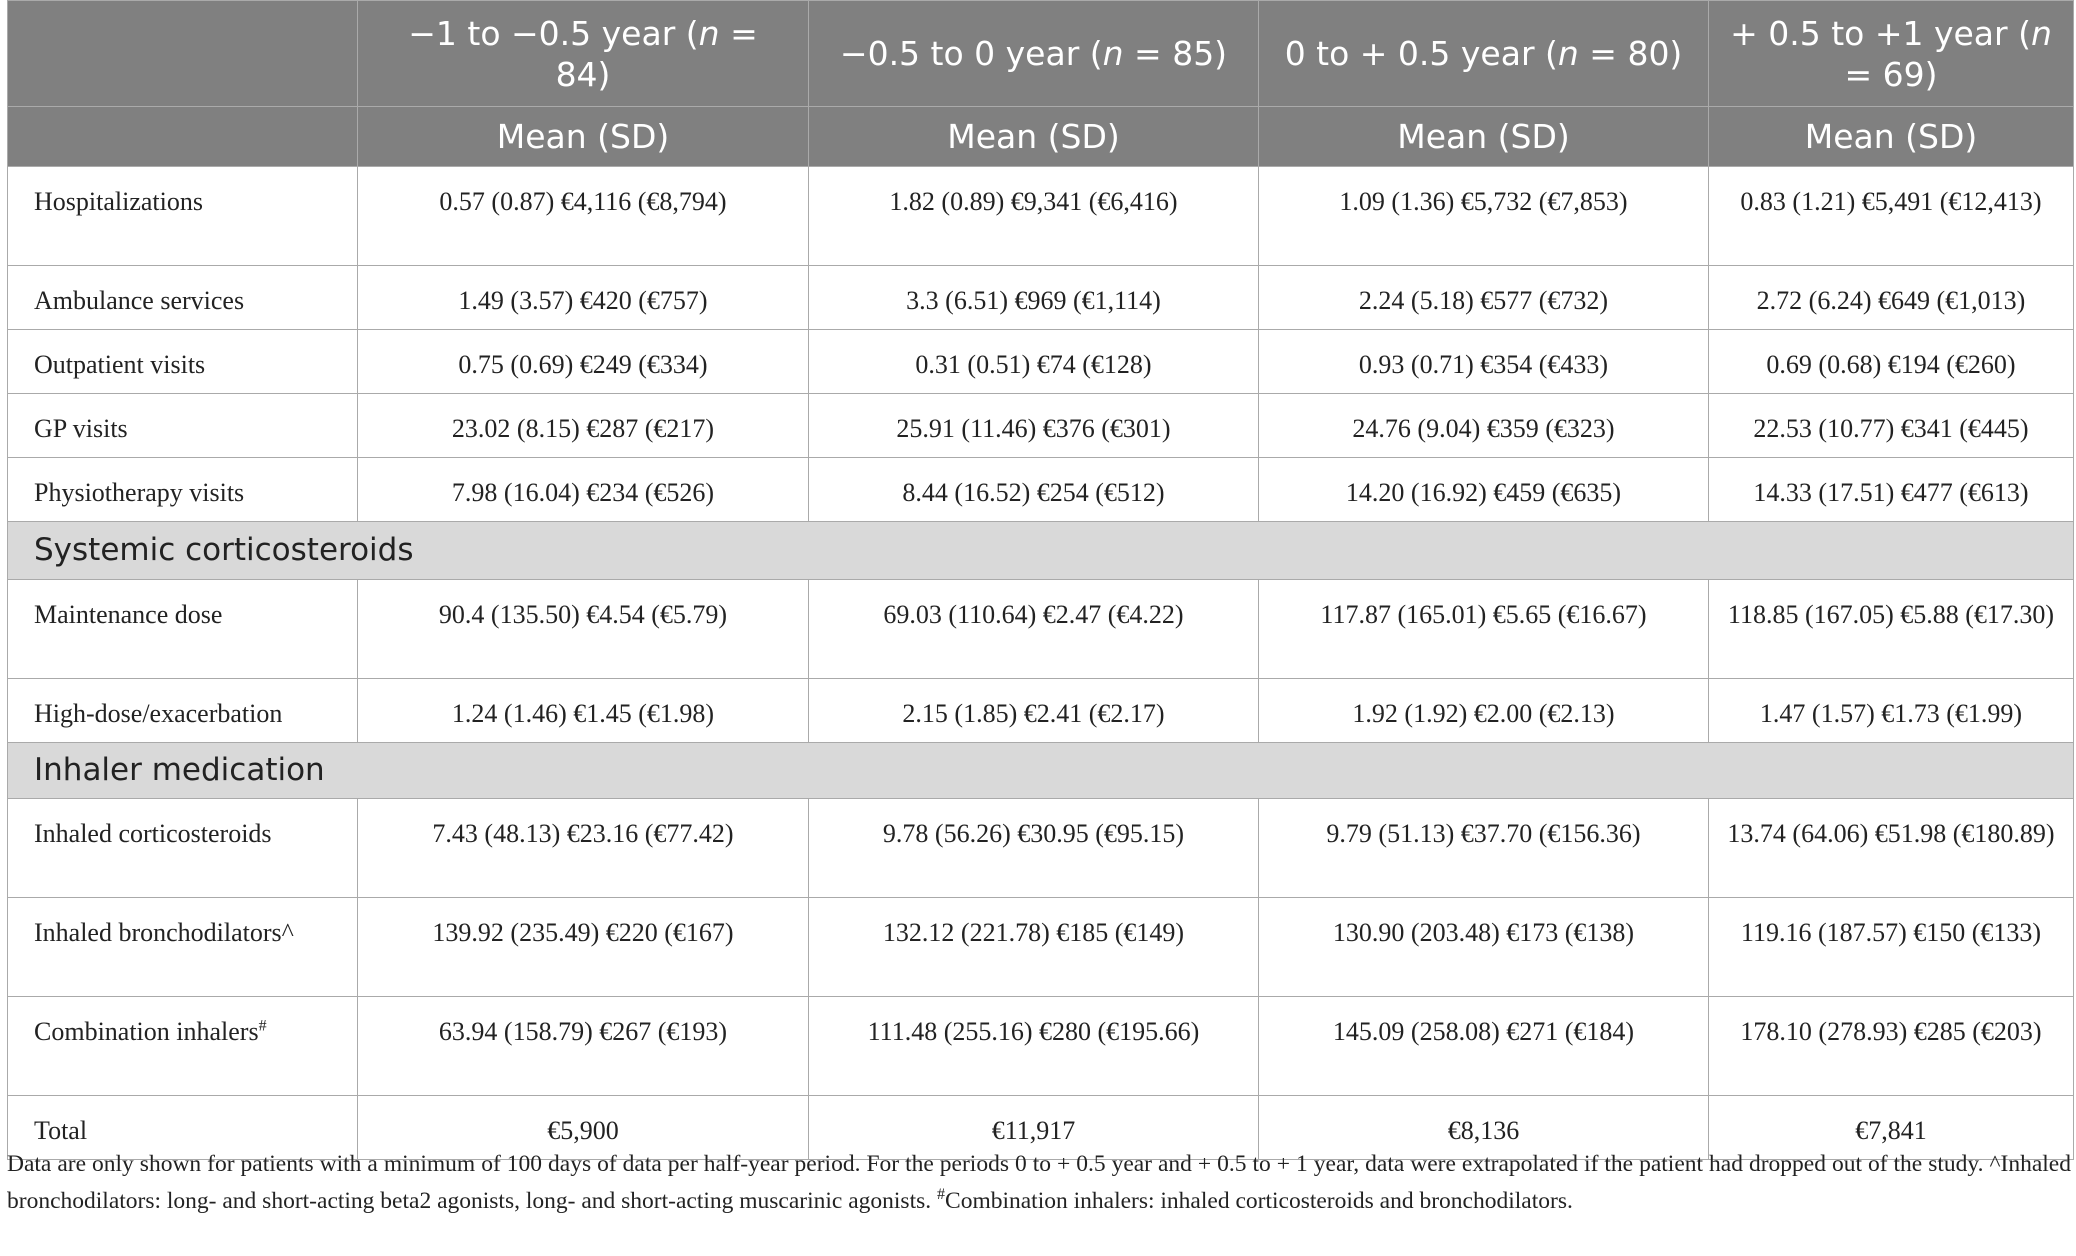  I want to click on cell: 130.90 (203.48) €173 (€138), so click(1483, 947).